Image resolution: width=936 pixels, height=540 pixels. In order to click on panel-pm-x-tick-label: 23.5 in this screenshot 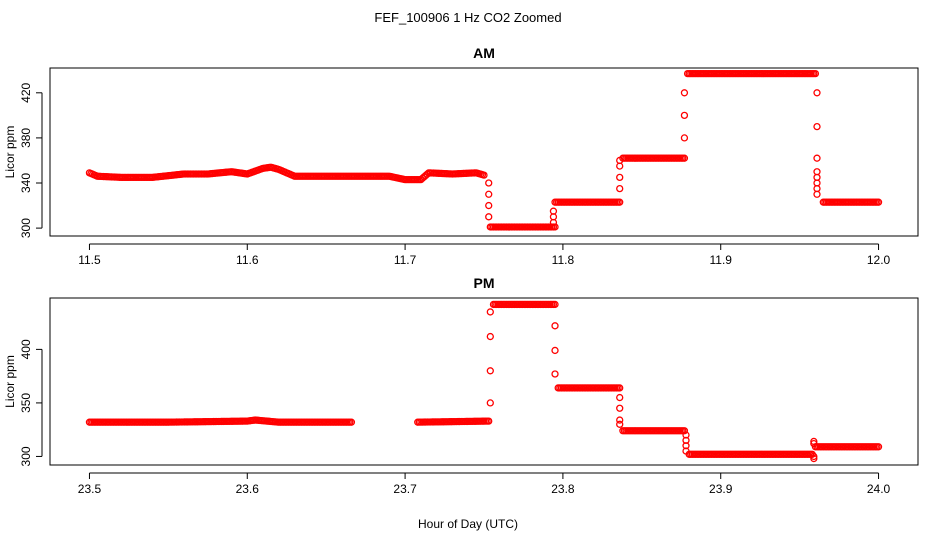, I will do `click(90, 489)`.